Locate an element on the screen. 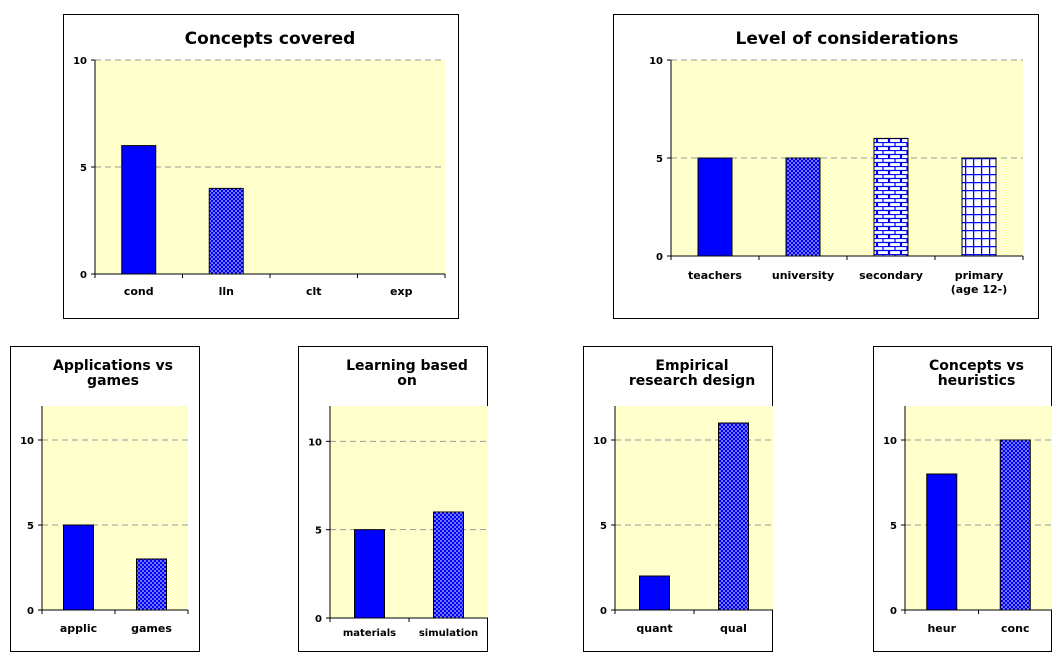 This screenshot has width=1052, height=652. chart-title: Empirical research design is located at coordinates (692, 373).